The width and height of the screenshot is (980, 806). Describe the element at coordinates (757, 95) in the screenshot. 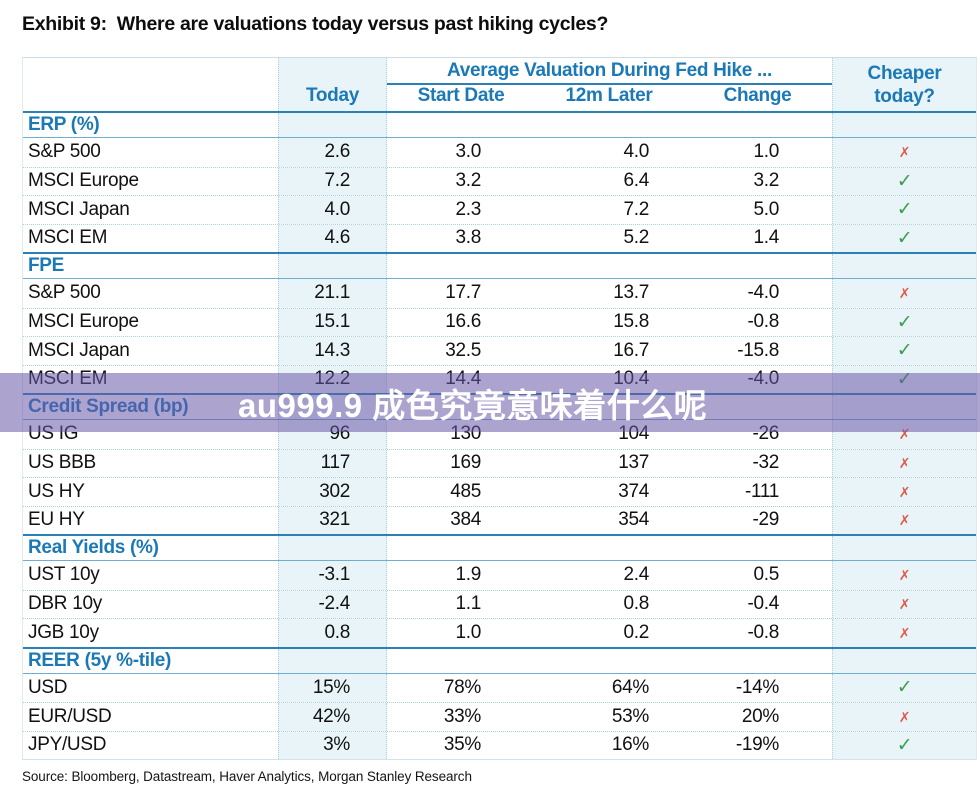

I see `header-change: Change` at that location.